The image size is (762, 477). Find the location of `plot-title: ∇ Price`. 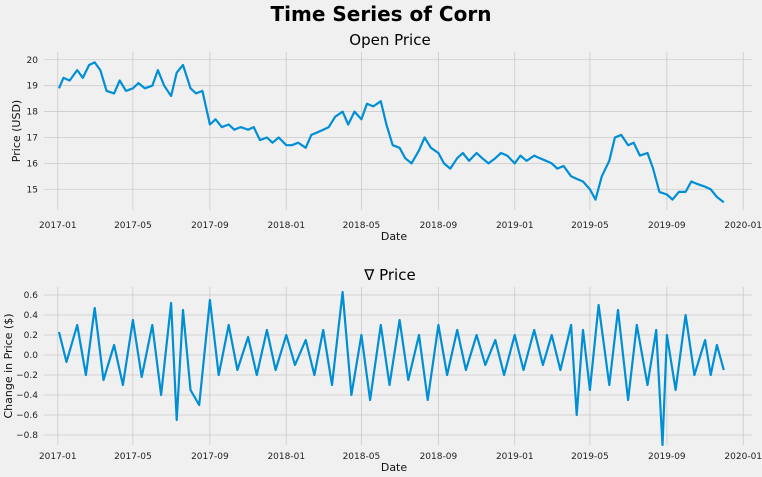

plot-title: ∇ Price is located at coordinates (389, 275).